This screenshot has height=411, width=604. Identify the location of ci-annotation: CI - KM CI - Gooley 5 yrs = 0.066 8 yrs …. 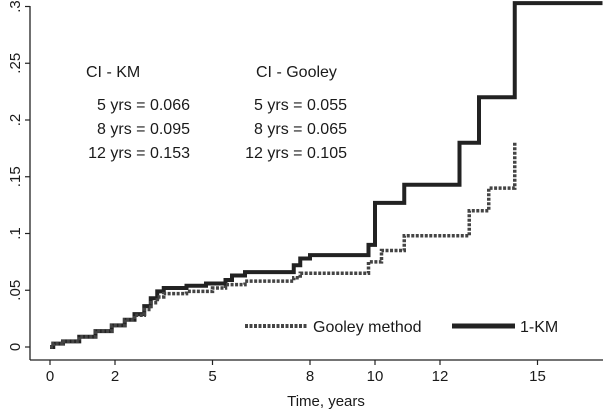
(216, 113).